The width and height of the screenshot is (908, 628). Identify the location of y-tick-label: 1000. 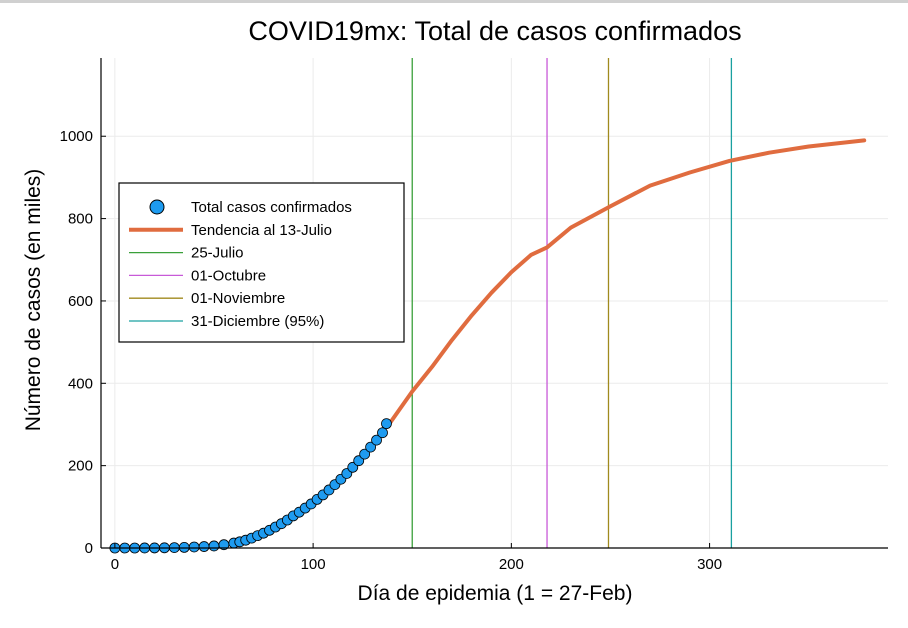
(76, 136).